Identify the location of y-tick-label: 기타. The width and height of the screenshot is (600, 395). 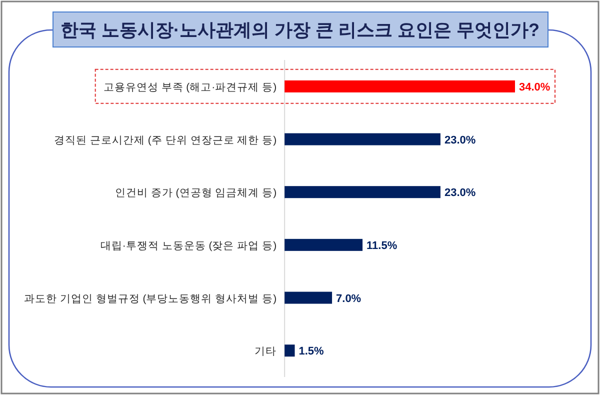
(265, 352).